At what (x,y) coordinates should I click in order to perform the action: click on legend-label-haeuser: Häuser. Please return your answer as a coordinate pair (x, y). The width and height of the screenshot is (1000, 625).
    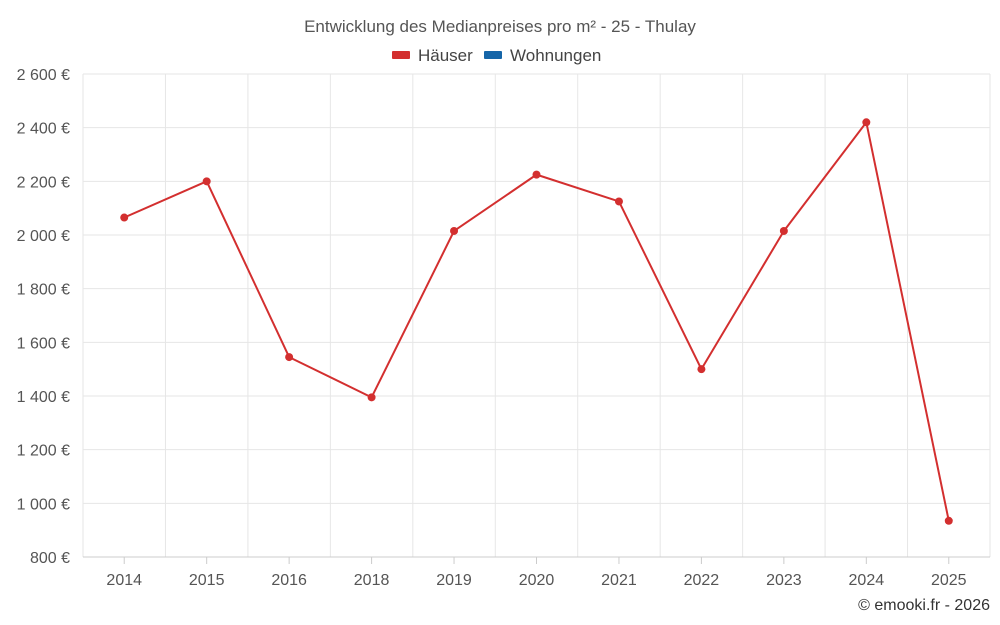
    Looking at the image, I should click on (445, 55).